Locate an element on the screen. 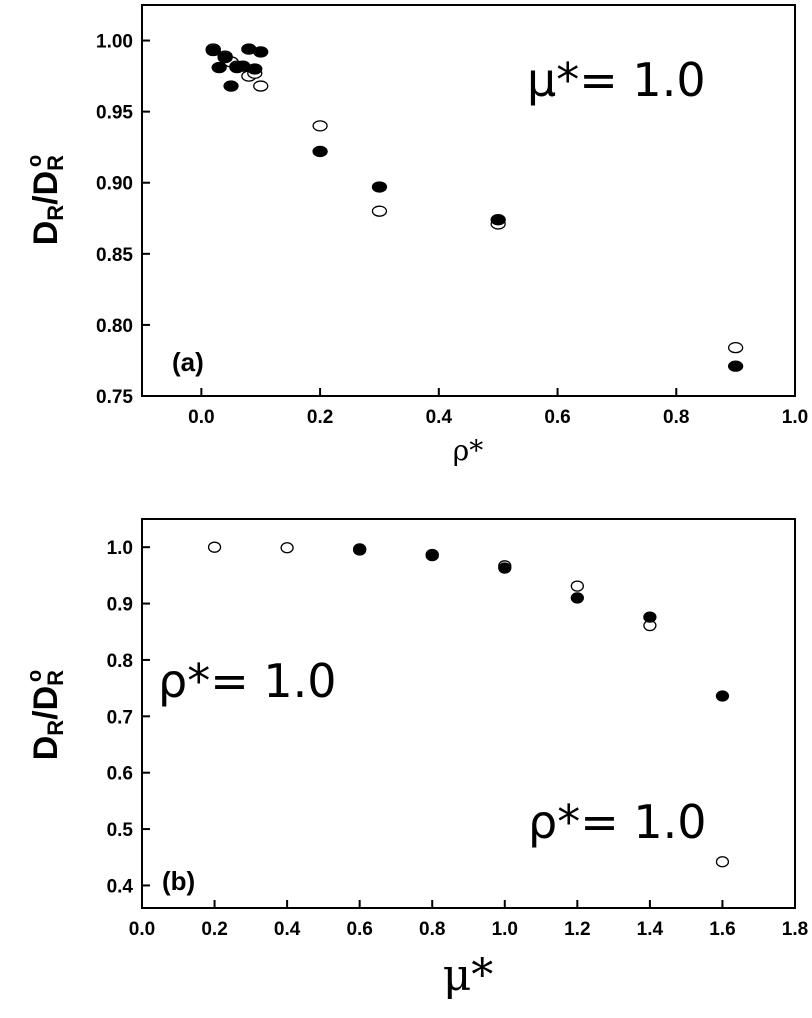 This screenshot has height=1018, width=812. y-ticks-b: 0.4 0.5 0.6 0.7 0.8 0.9 1.0 is located at coordinates (128, 717).